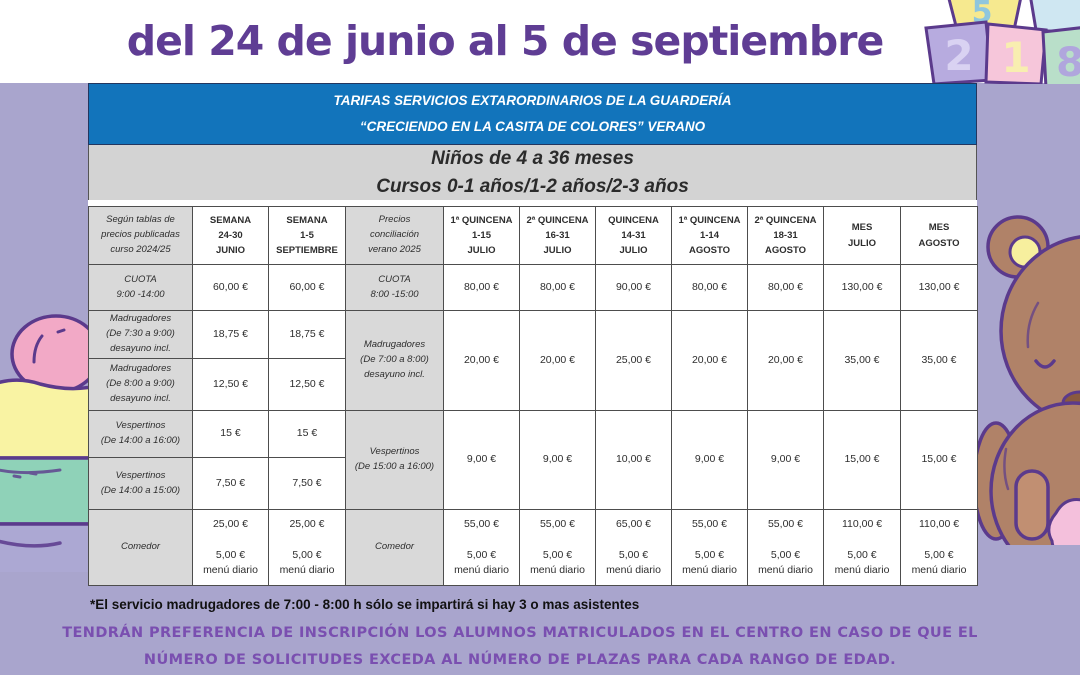 The height and width of the screenshot is (675, 1080). What do you see at coordinates (307, 235) in the screenshot?
I see `header-semana-septiembre: SEMANA 1-5 SEPTIEMBRE` at bounding box center [307, 235].